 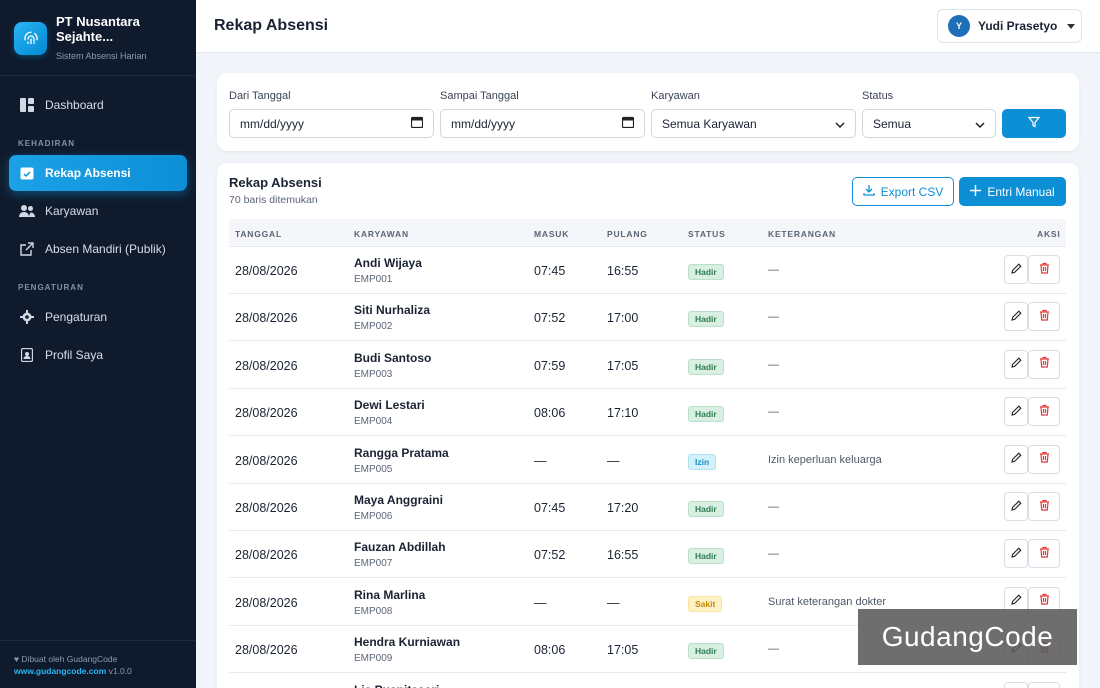 I want to click on page-title: Rekap Absensi, so click(x=271, y=25).